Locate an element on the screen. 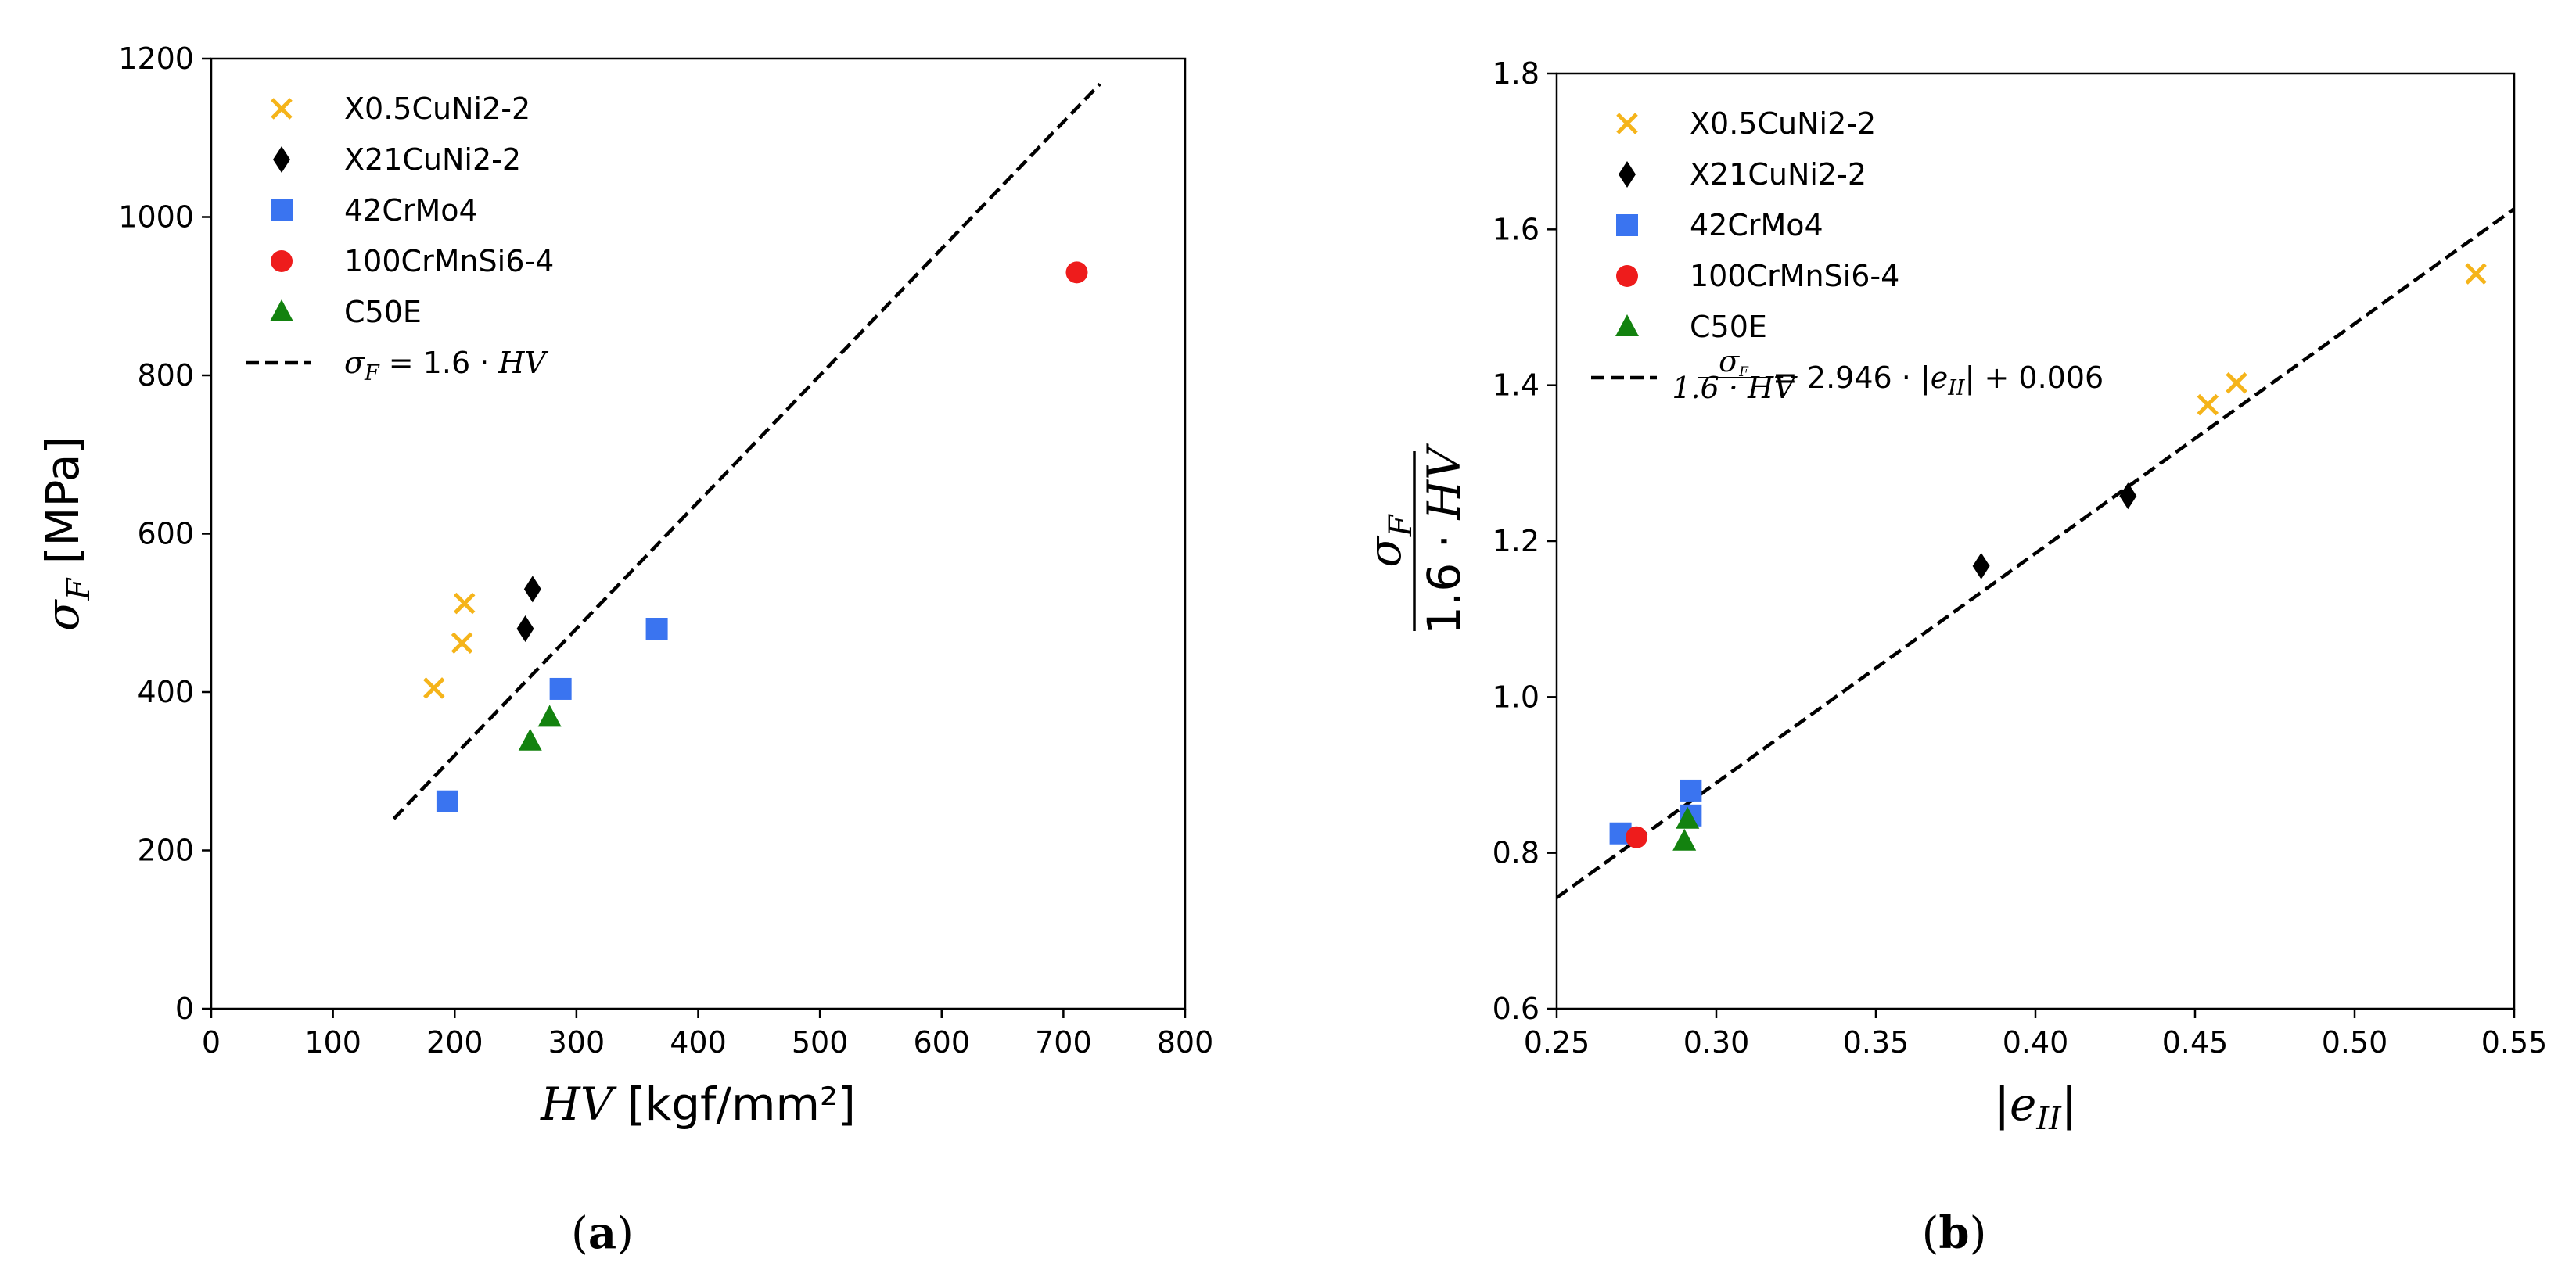  y-tick-label: 1000 is located at coordinates (156, 218).